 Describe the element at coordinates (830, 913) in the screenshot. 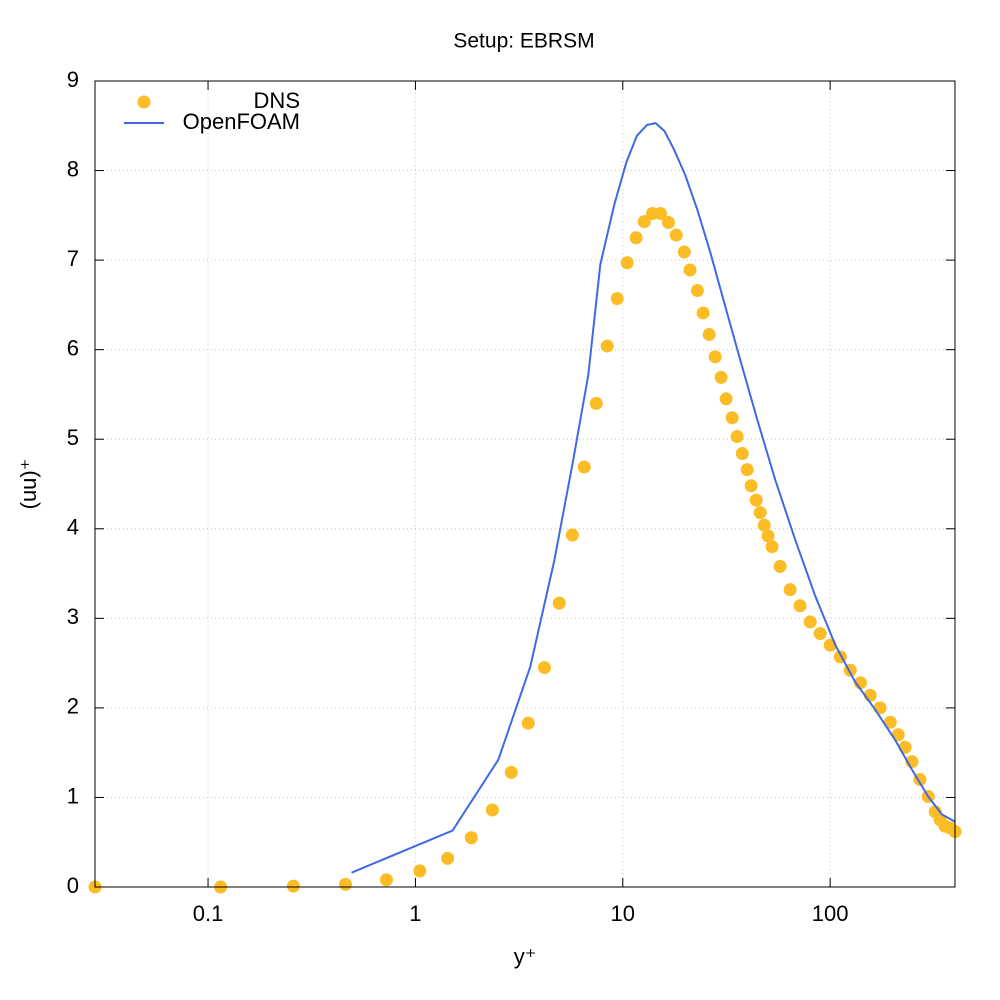

I see `x-tick-label: 100` at that location.